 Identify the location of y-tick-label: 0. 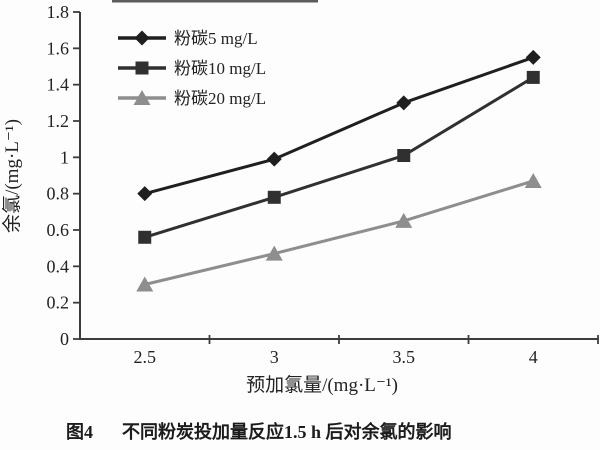
(64, 339).